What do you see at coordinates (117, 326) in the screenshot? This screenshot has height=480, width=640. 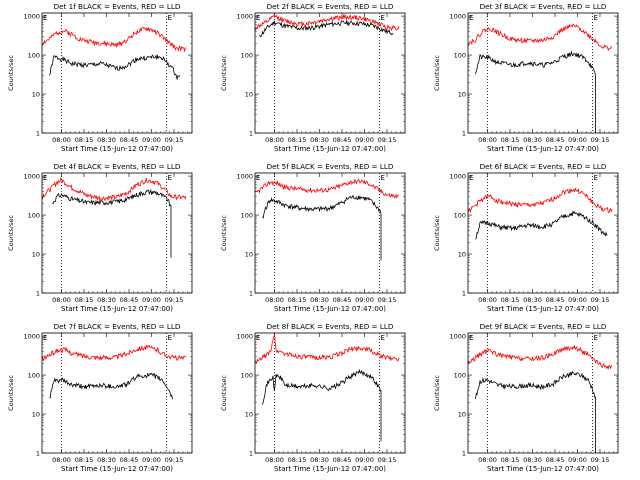 I see `chart-title: Det 7f BLACK = Events, RED = LLD` at bounding box center [117, 326].